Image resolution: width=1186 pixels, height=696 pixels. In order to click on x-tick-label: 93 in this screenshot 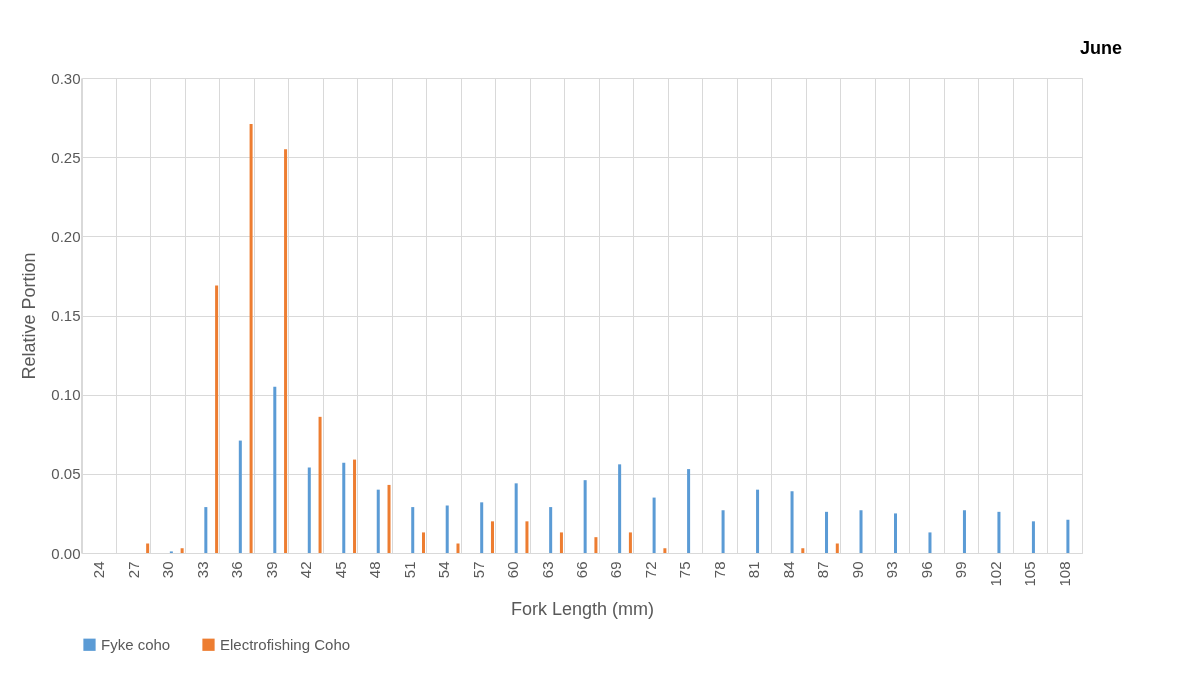, I will do `click(892, 570)`.